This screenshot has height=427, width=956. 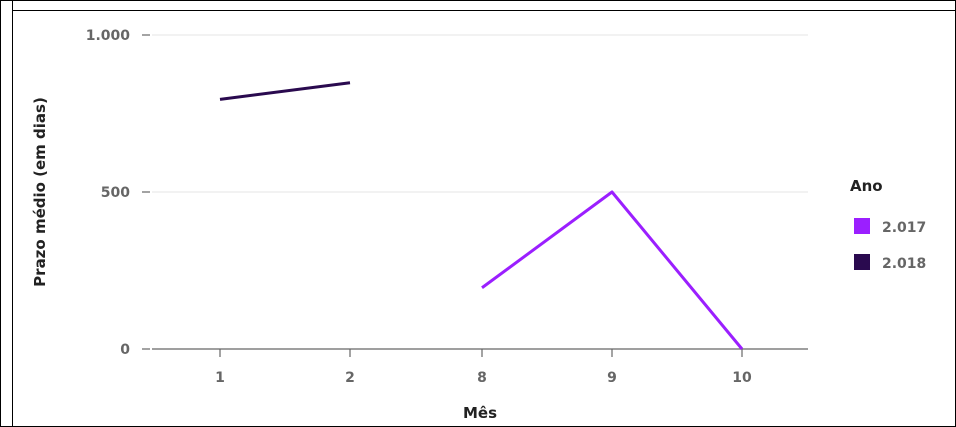 I want to click on y-tick-label-1: 500, so click(x=115, y=193).